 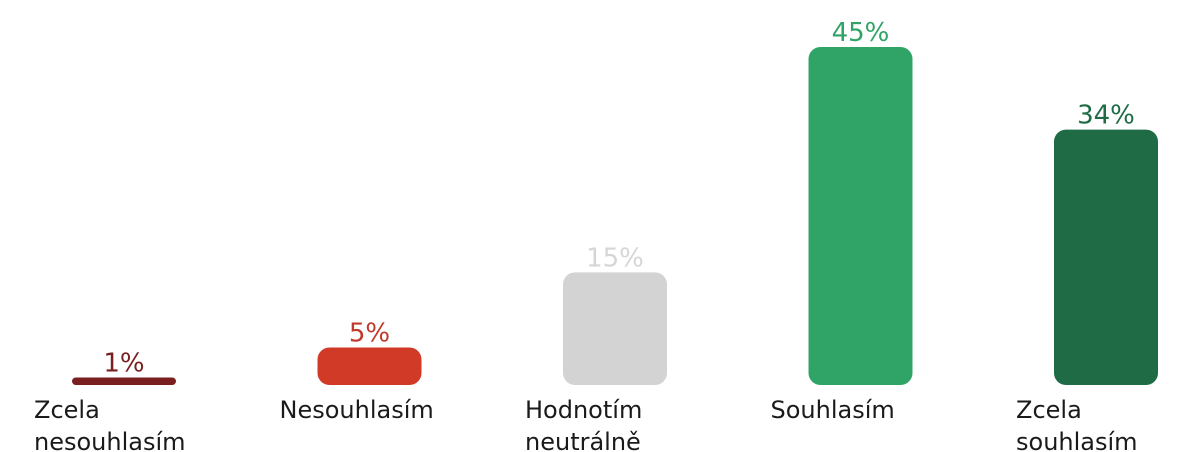 I want to click on category-label: Zcela souhlasím, so click(x=1077, y=424).